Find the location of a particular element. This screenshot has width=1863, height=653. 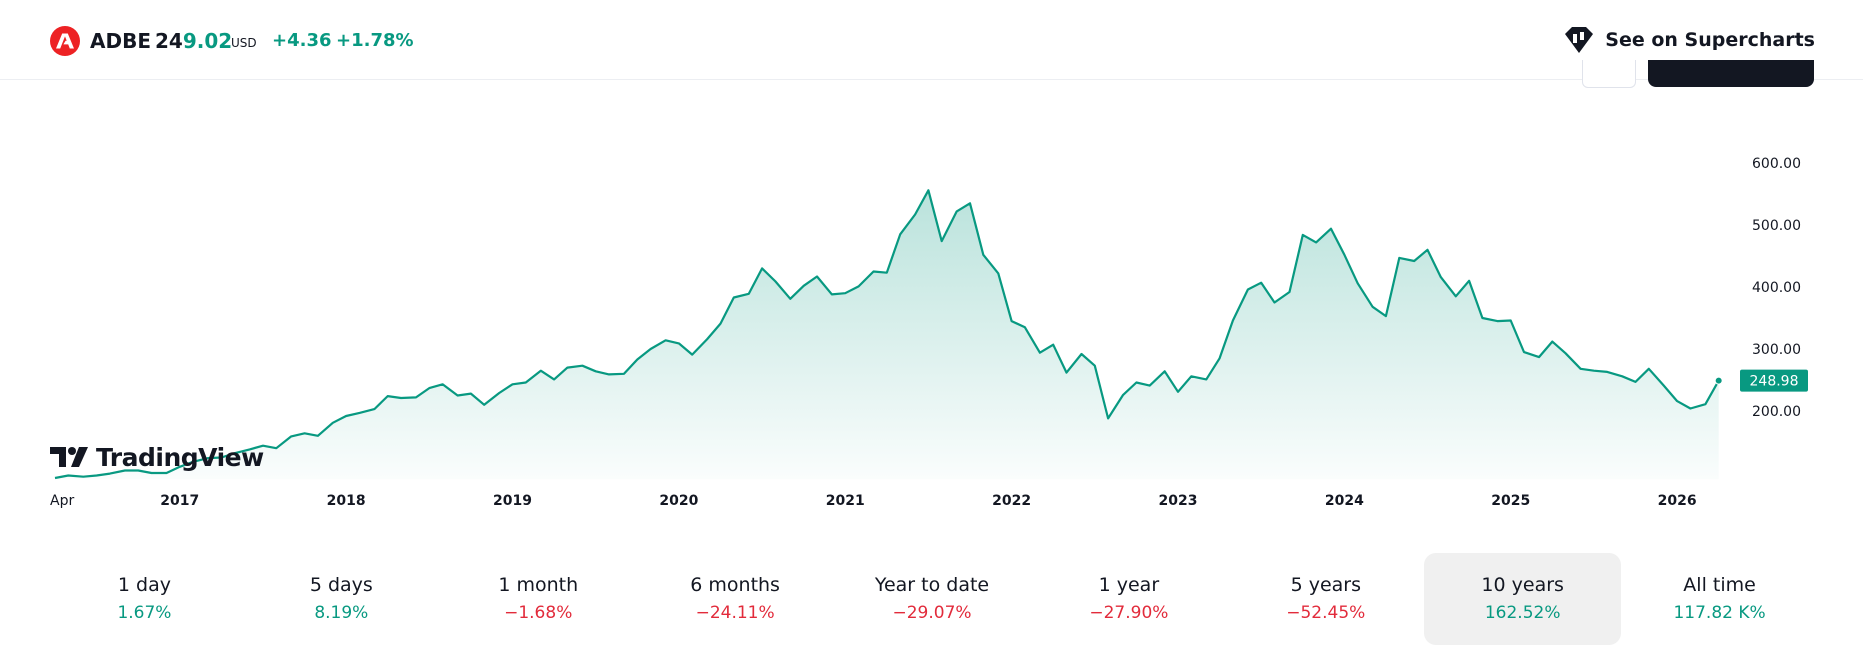

last-value-label: 248.98 is located at coordinates (1774, 382).